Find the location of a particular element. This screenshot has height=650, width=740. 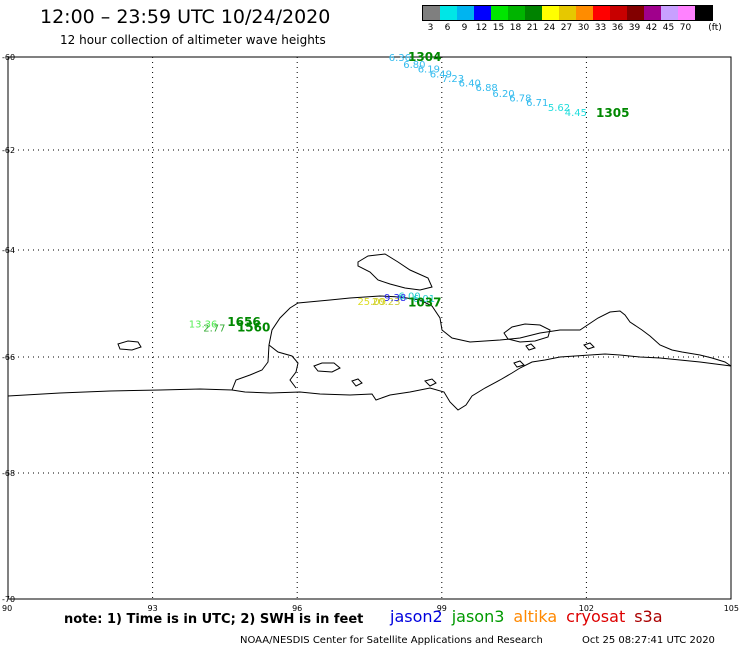

satellite-jason2: jason2 is located at coordinates (416, 616).